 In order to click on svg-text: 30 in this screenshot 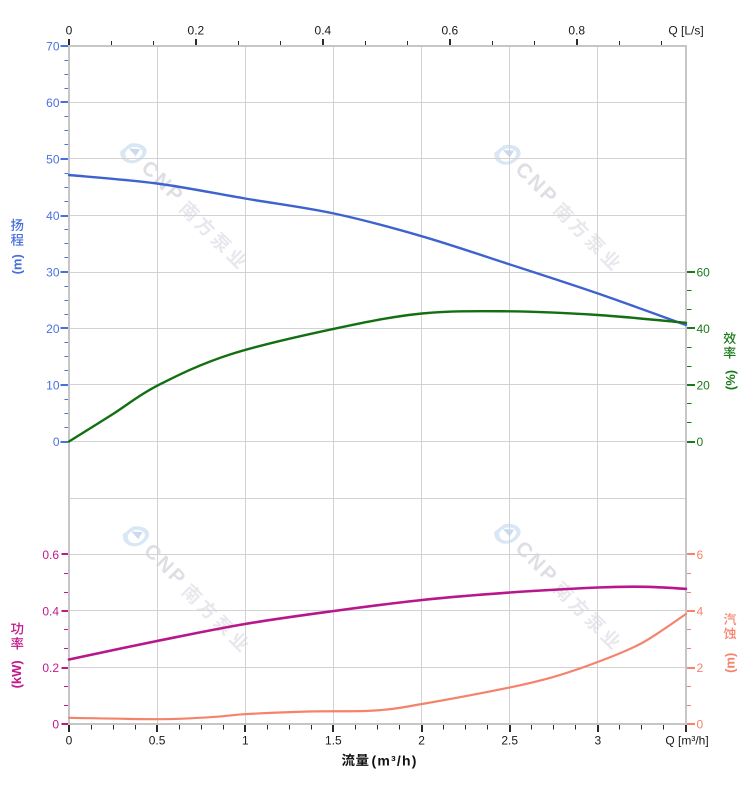, I will do `click(53, 272)`.